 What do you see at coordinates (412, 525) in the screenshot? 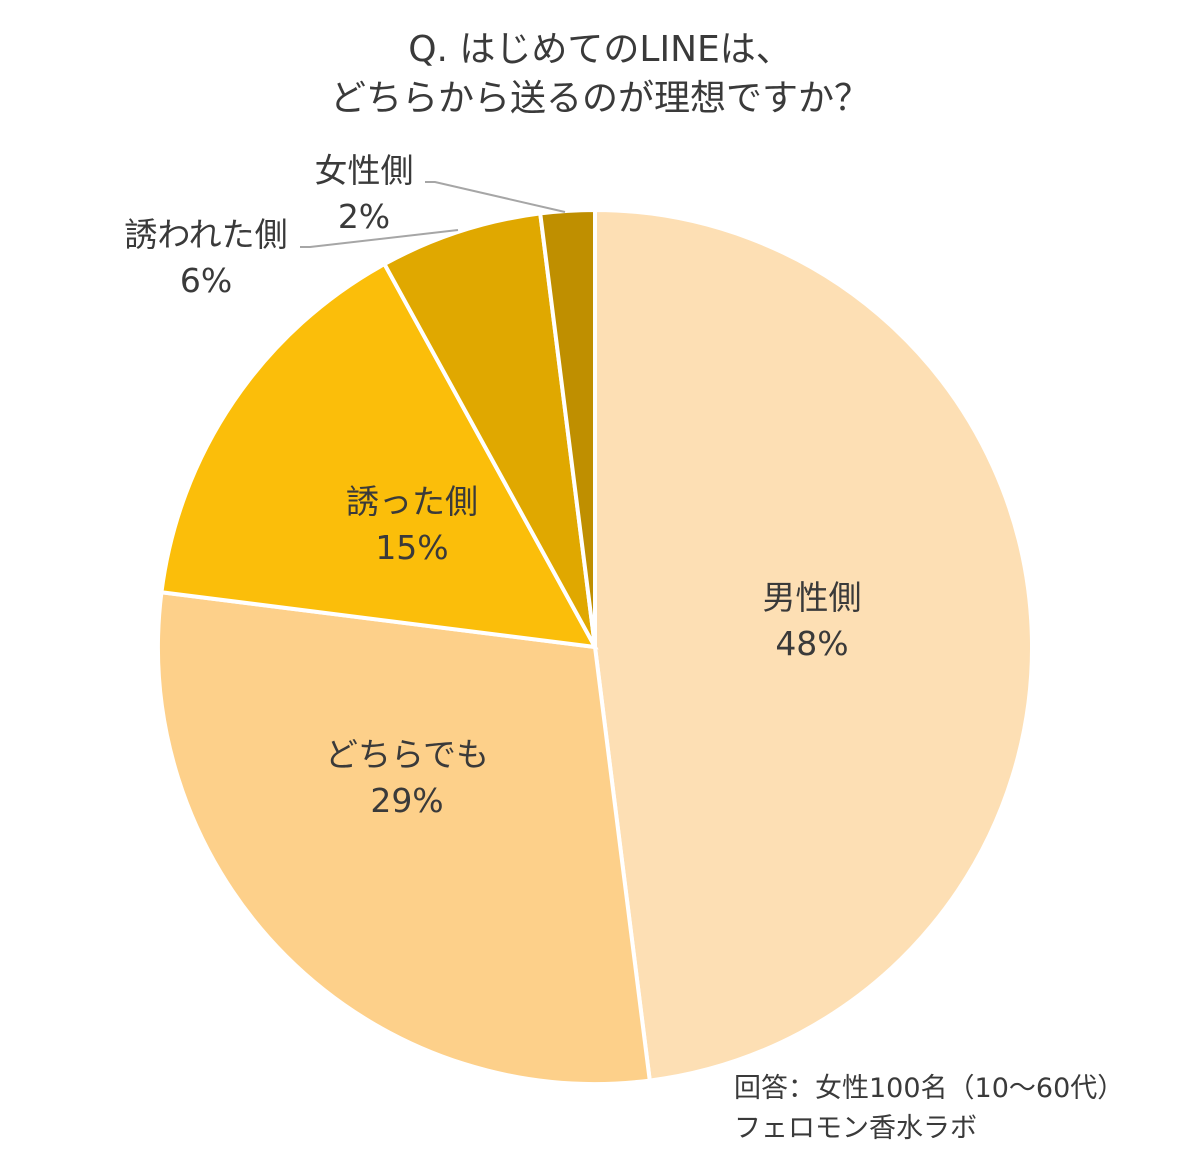
I see `slice-label-inviter: 誘った側 15%` at bounding box center [412, 525].